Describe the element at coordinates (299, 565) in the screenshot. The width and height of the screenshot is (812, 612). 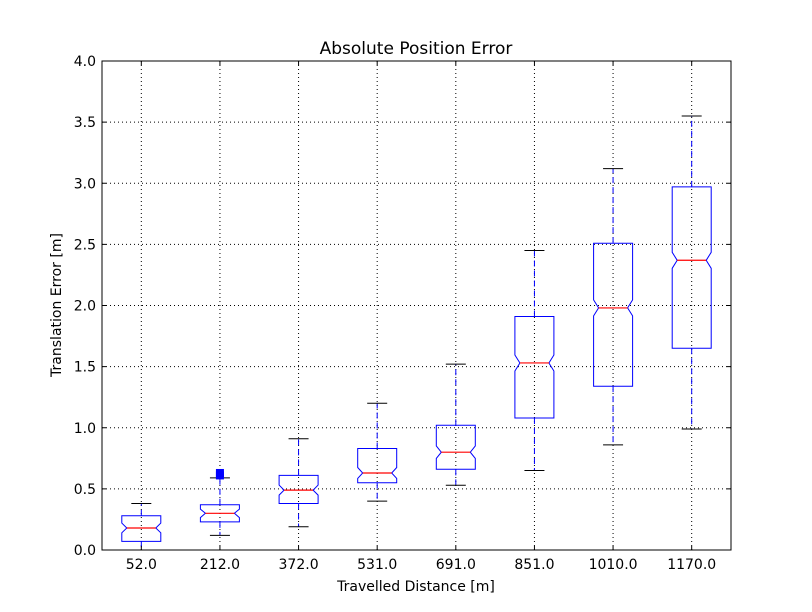
I see `x-tick-label: 372.0` at that location.